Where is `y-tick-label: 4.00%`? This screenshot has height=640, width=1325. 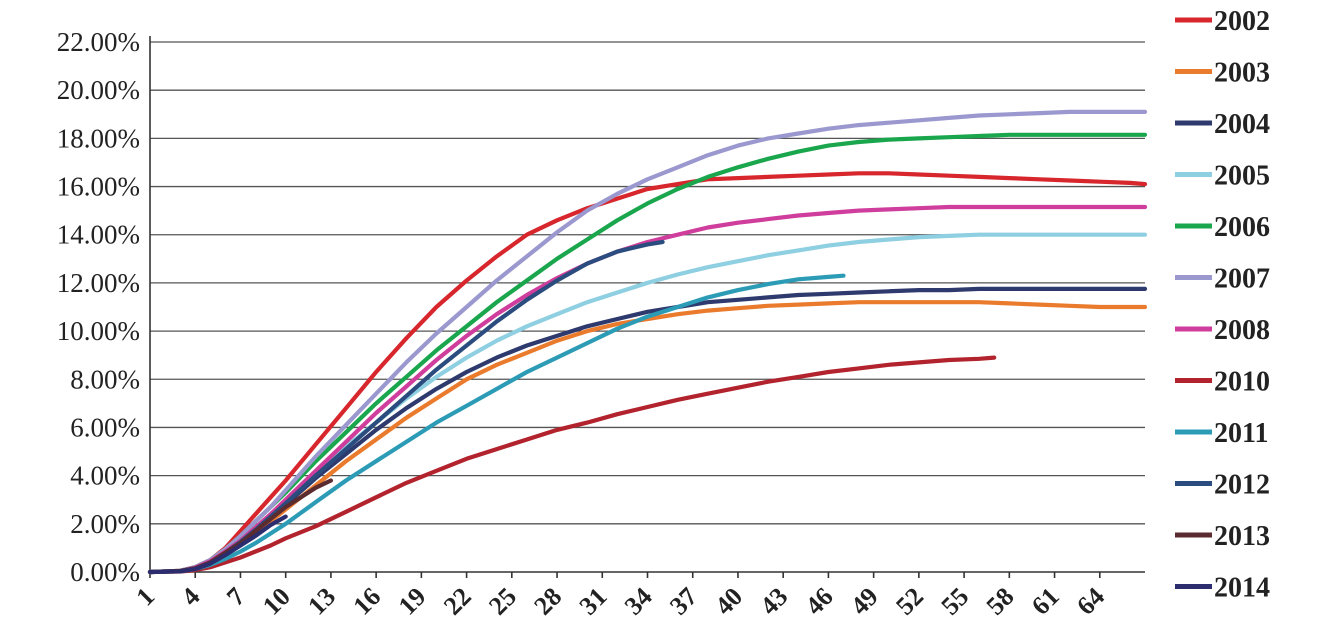 y-tick-label: 4.00% is located at coordinates (105, 476).